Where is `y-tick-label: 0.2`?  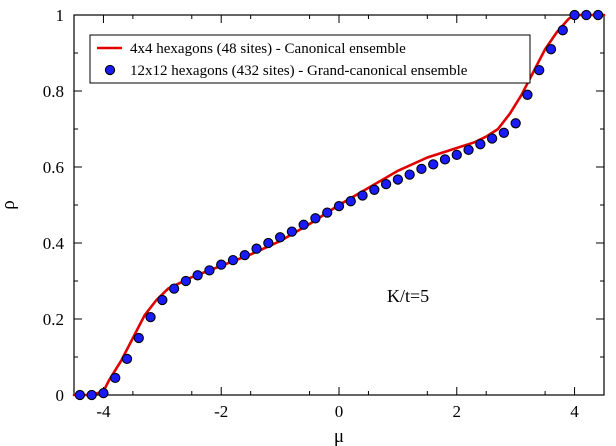
y-tick-label: 0.2 is located at coordinates (53, 319).